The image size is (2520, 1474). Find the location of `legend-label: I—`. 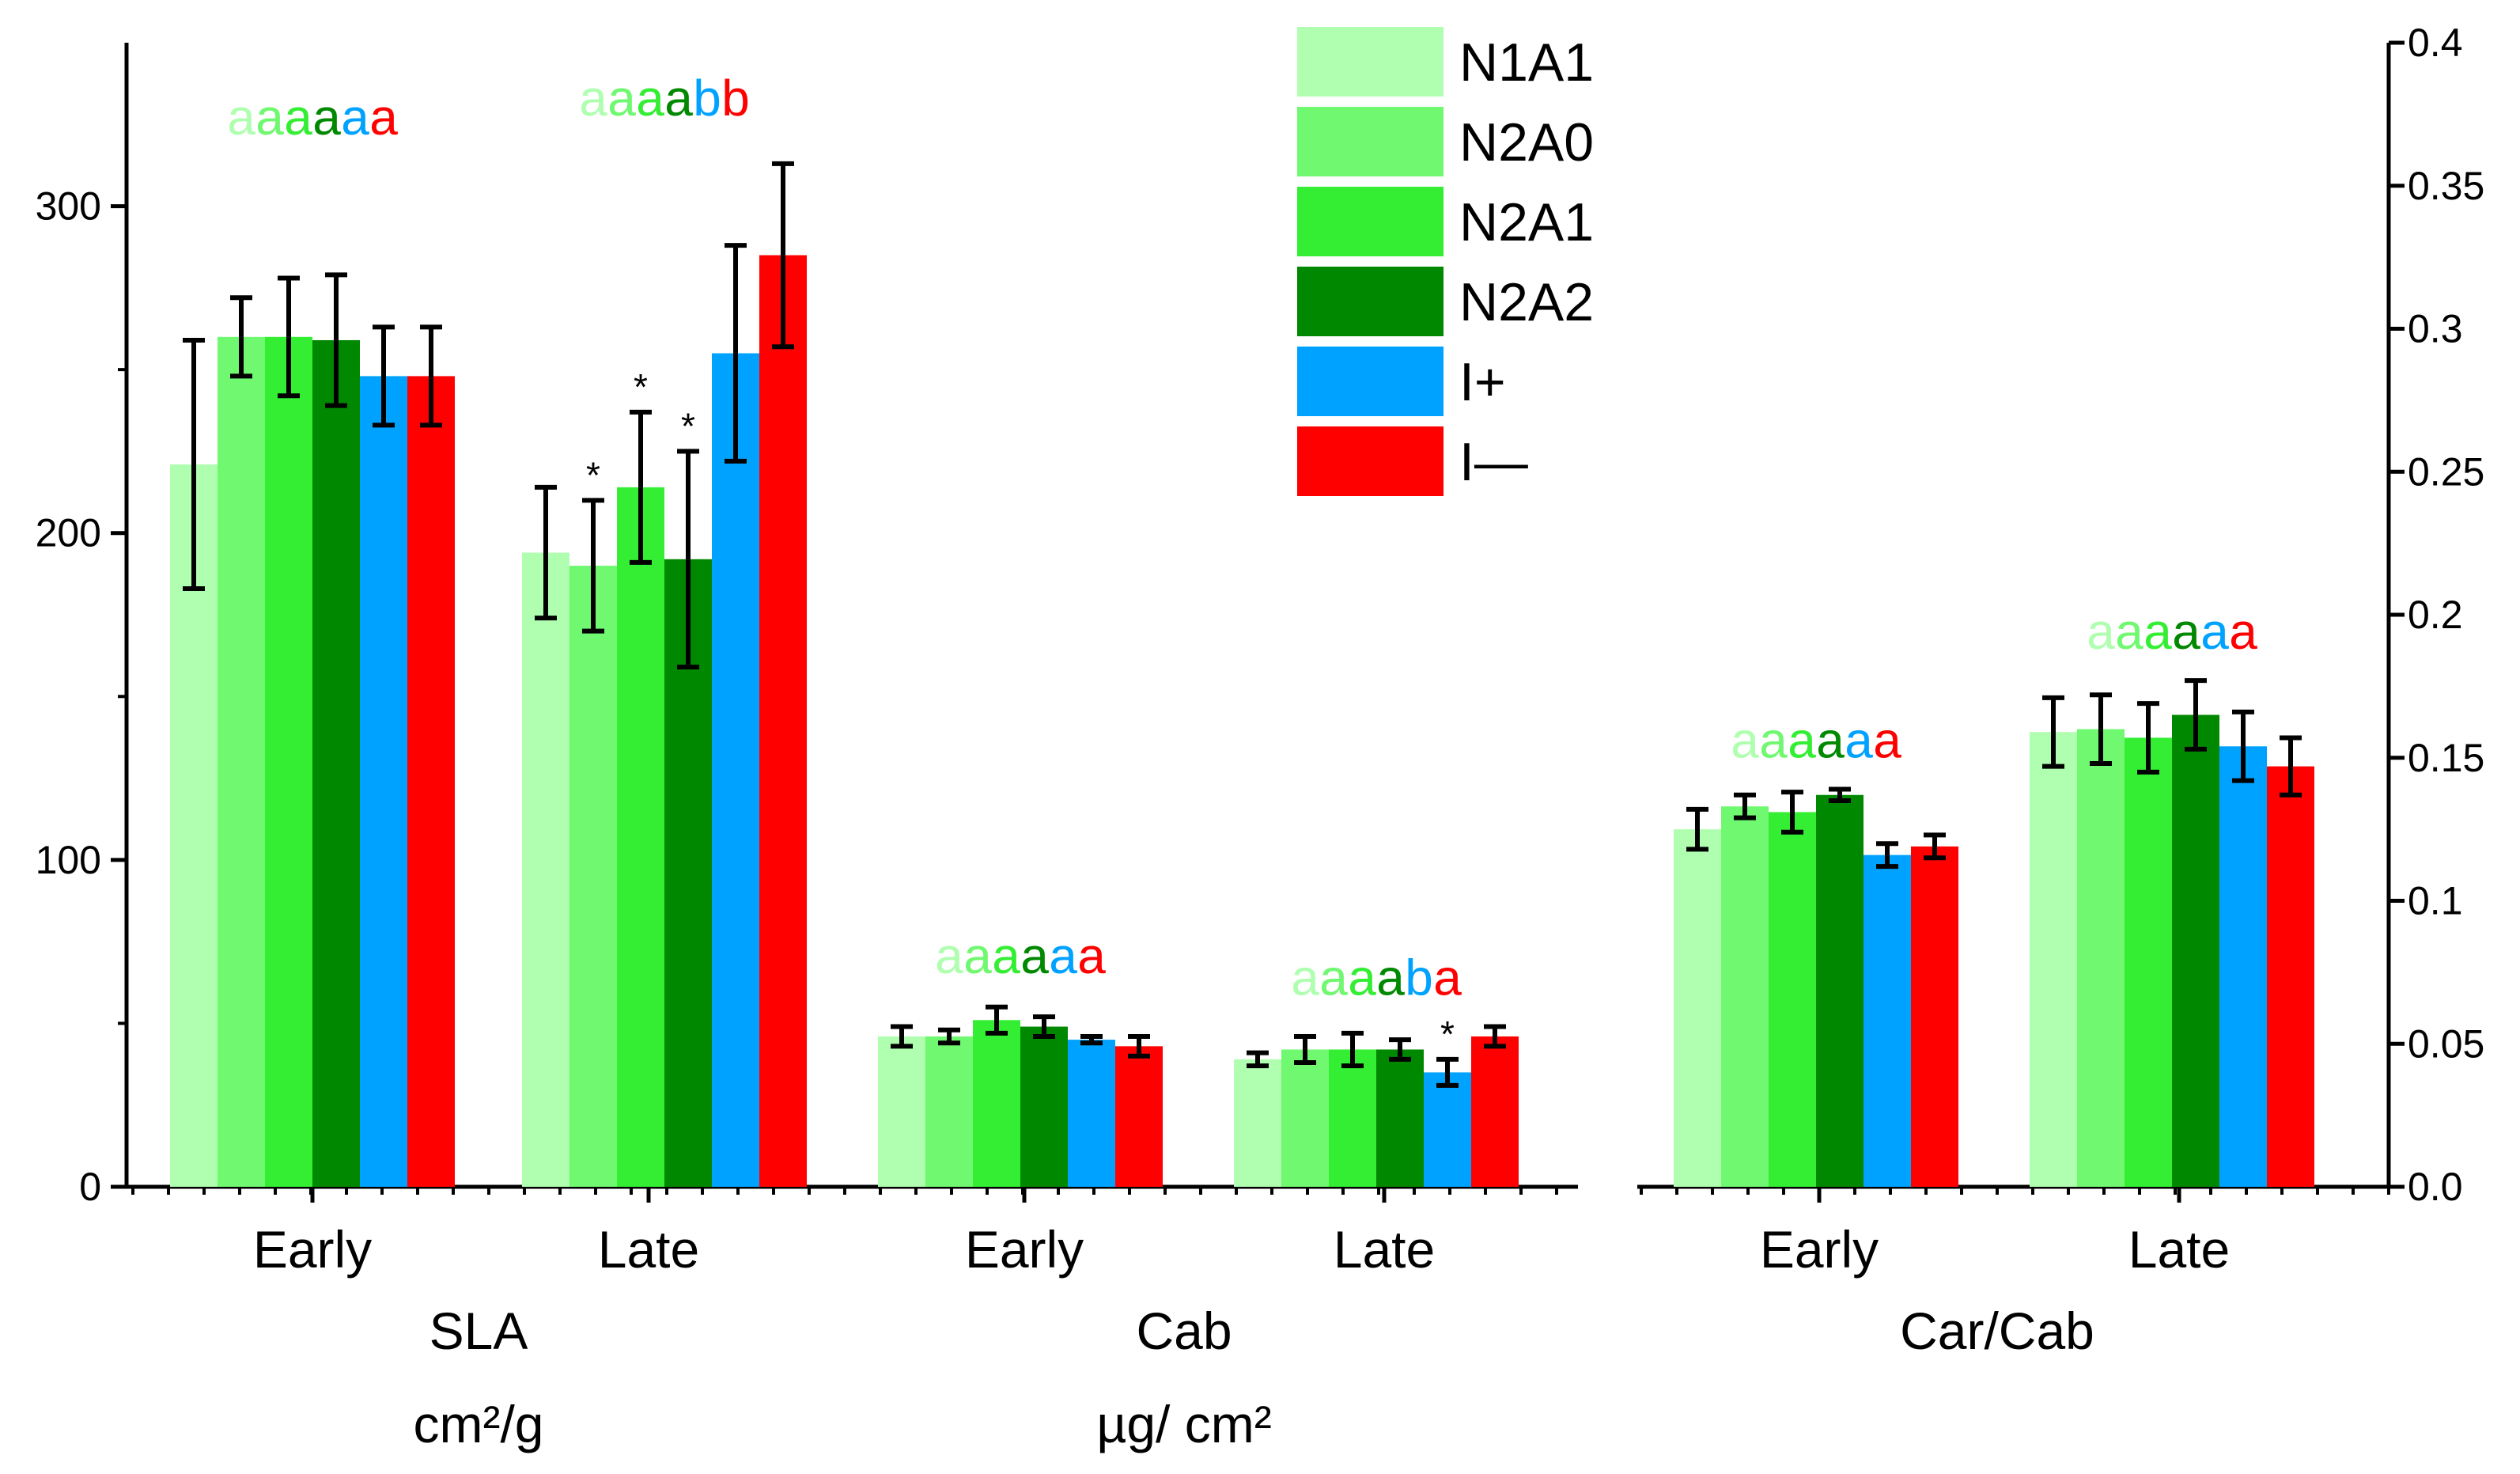

legend-label: I— is located at coordinates (1493, 462).